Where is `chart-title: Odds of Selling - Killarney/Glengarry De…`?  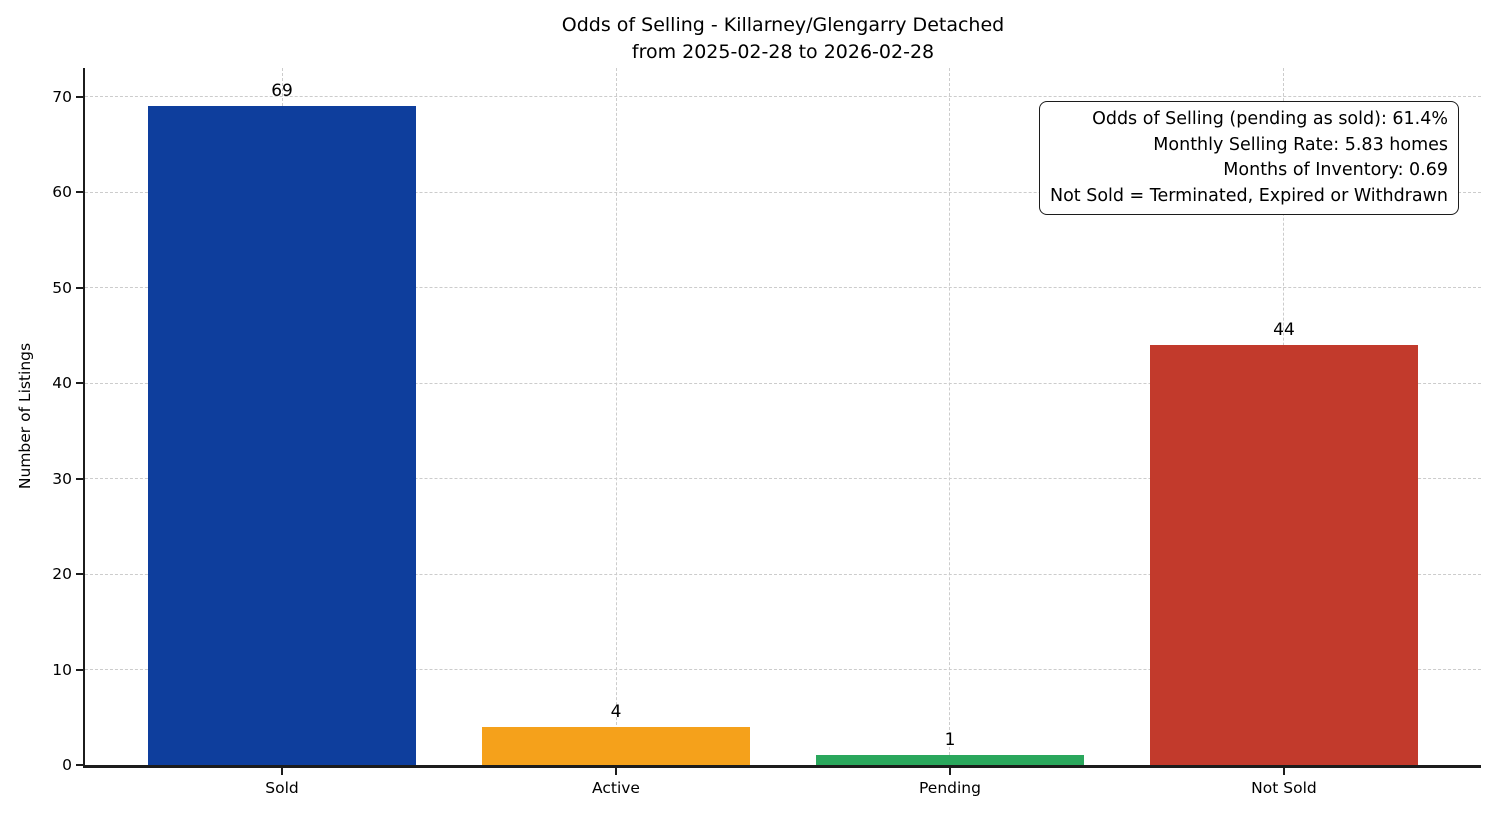
chart-title: Odds of Selling - Killarney/Glengarry De… is located at coordinates (783, 25).